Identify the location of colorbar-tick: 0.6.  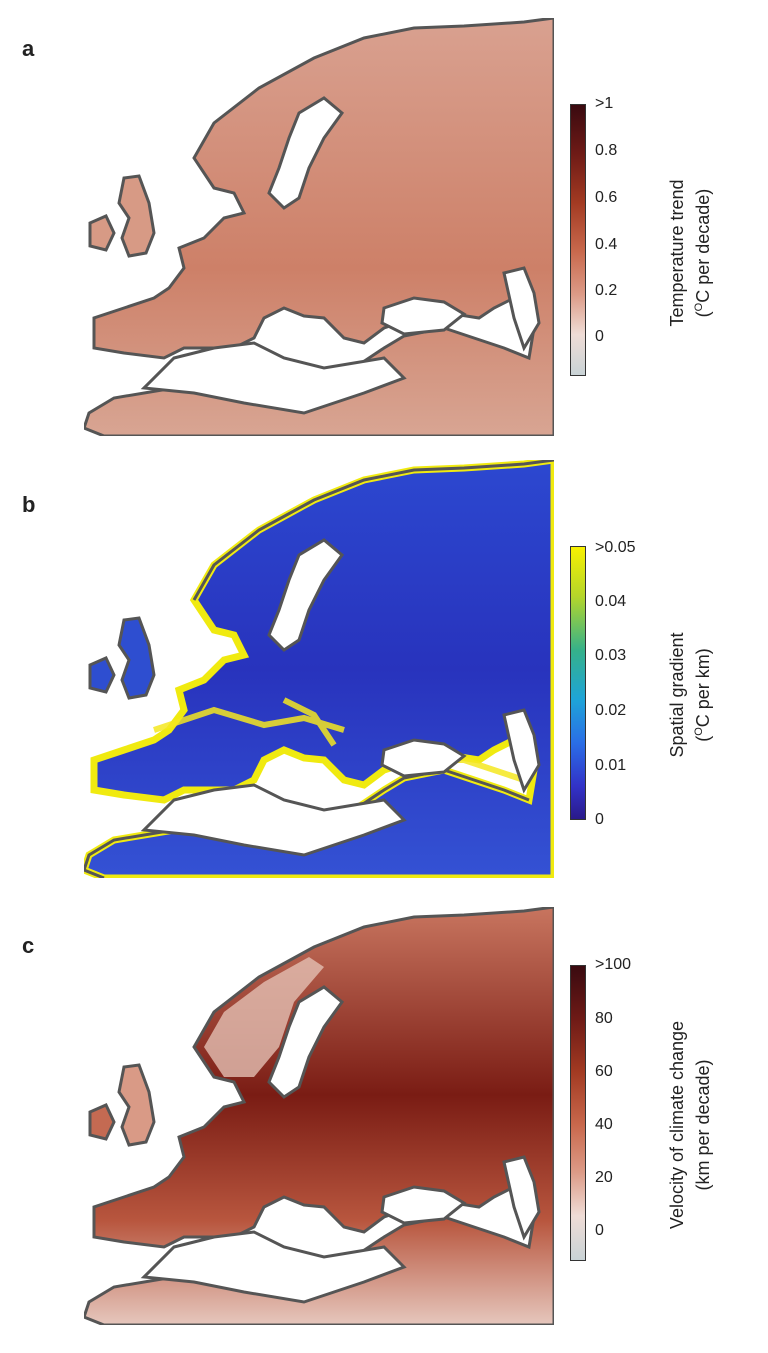
(606, 197).